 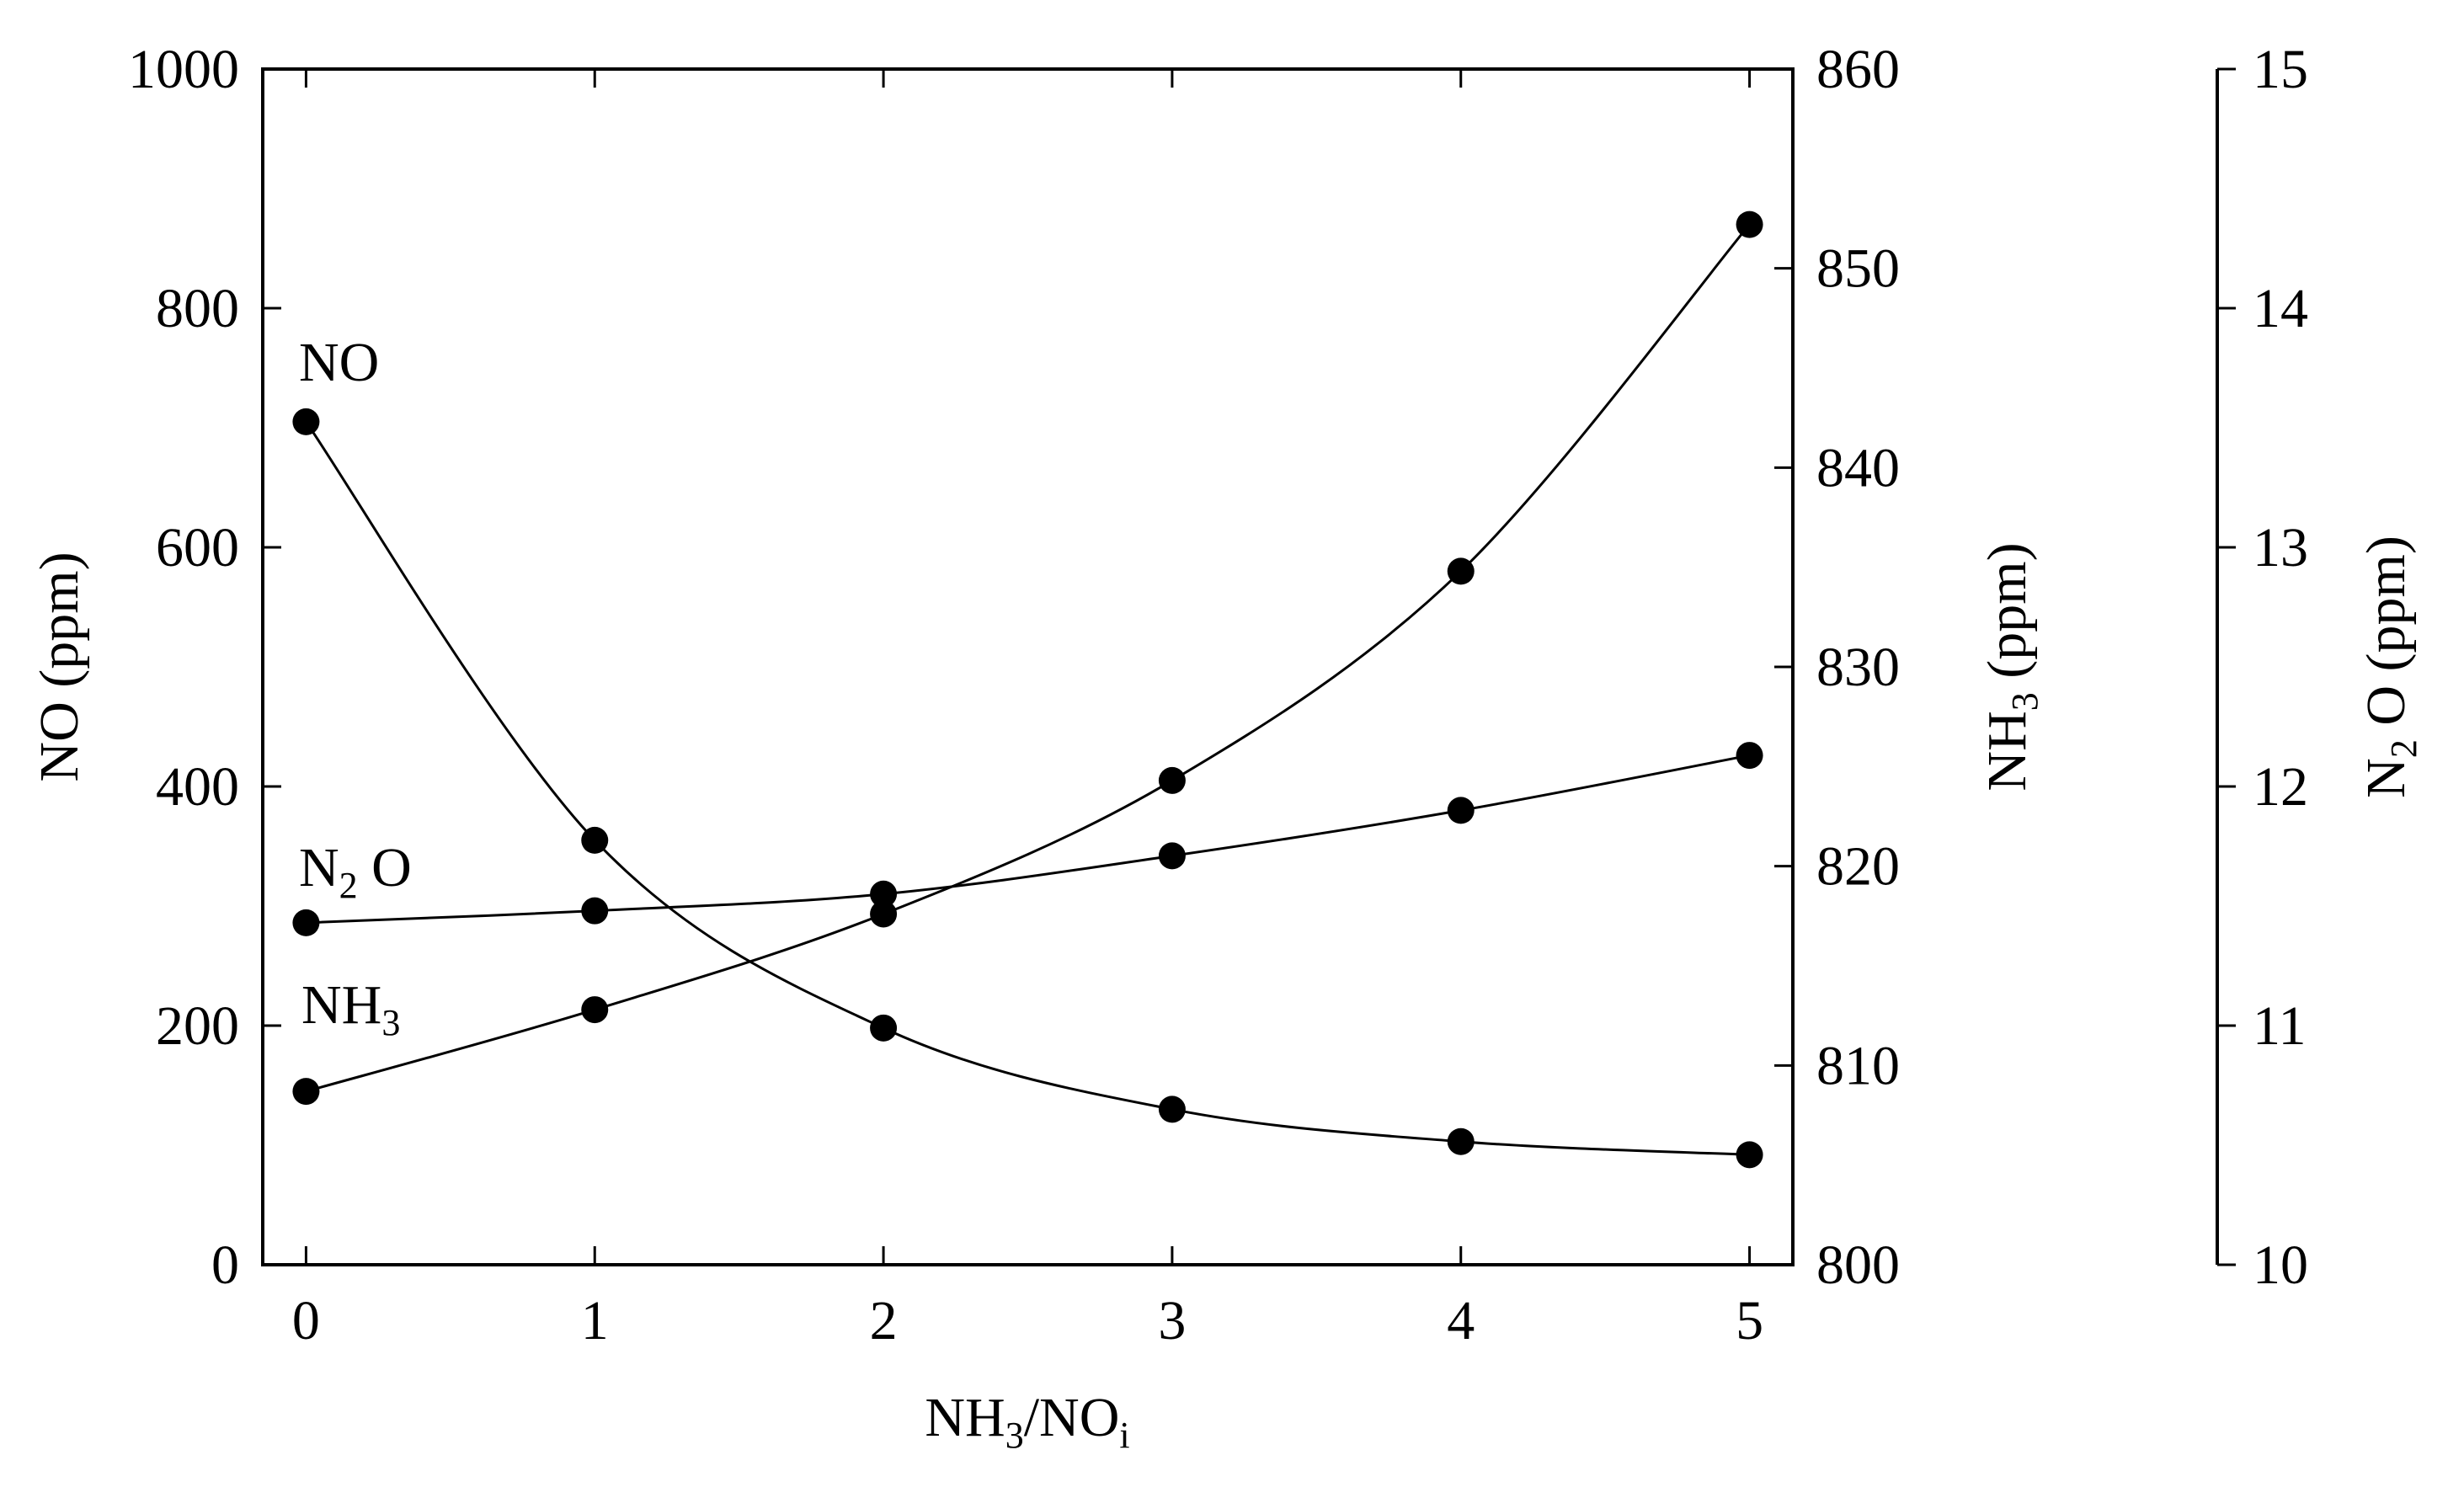 What do you see at coordinates (348, 885) in the screenshot?
I see `series-label-n2o-sub: 2` at bounding box center [348, 885].